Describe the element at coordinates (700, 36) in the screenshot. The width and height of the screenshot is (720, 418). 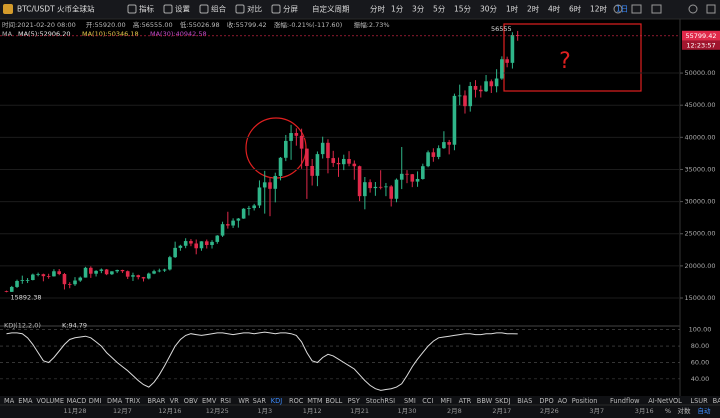
I see `price-tag-text: 55799.42` at that location.